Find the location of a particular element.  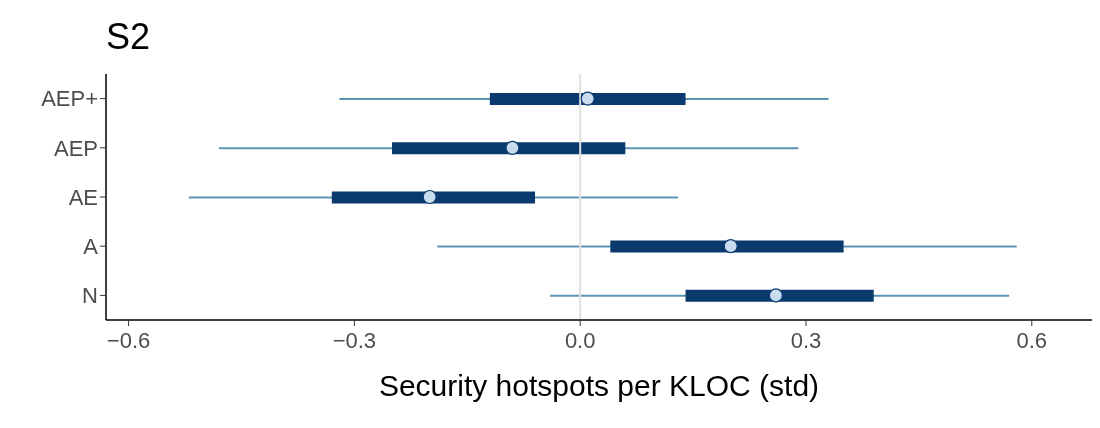

x-tick-label: −0.3 is located at coordinates (354, 340).